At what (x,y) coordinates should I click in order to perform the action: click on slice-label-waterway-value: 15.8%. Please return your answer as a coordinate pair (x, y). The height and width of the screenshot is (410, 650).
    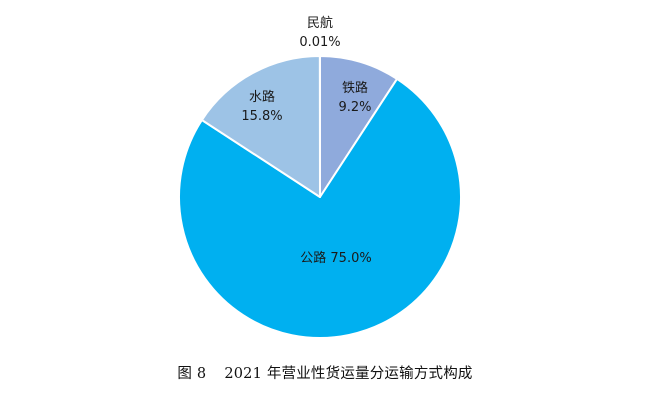
    Looking at the image, I should click on (261, 116).